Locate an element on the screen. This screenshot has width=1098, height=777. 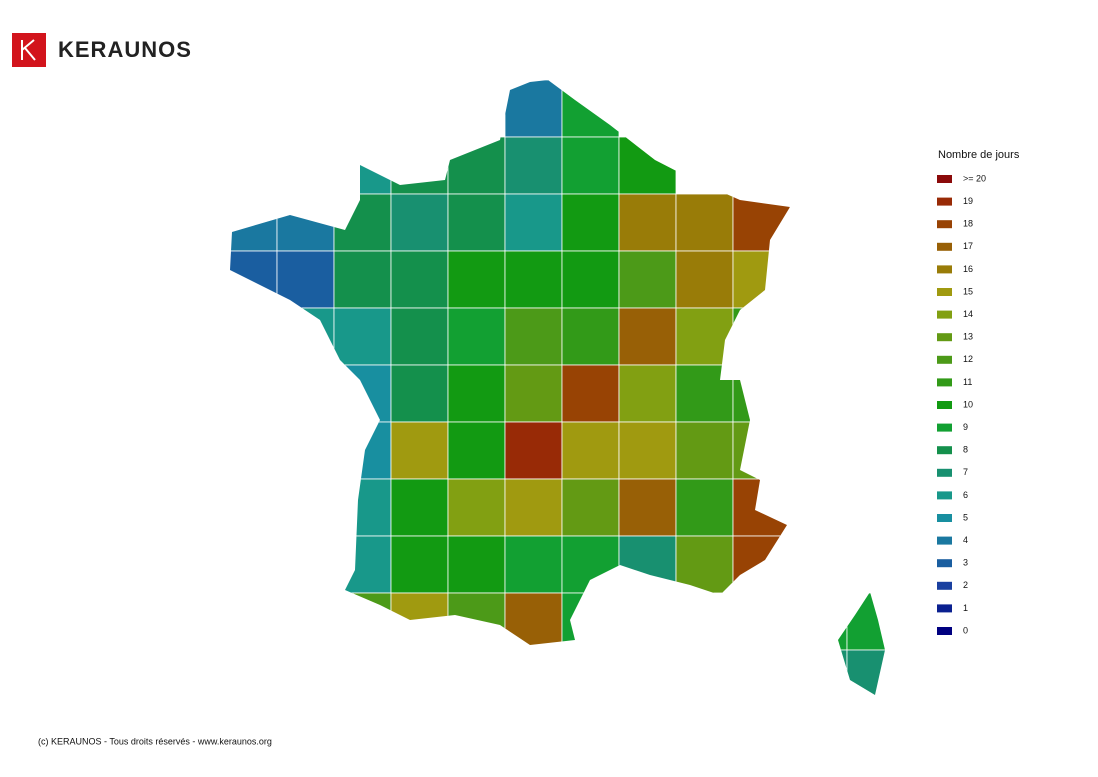
legend-label: 12 is located at coordinates (968, 359).